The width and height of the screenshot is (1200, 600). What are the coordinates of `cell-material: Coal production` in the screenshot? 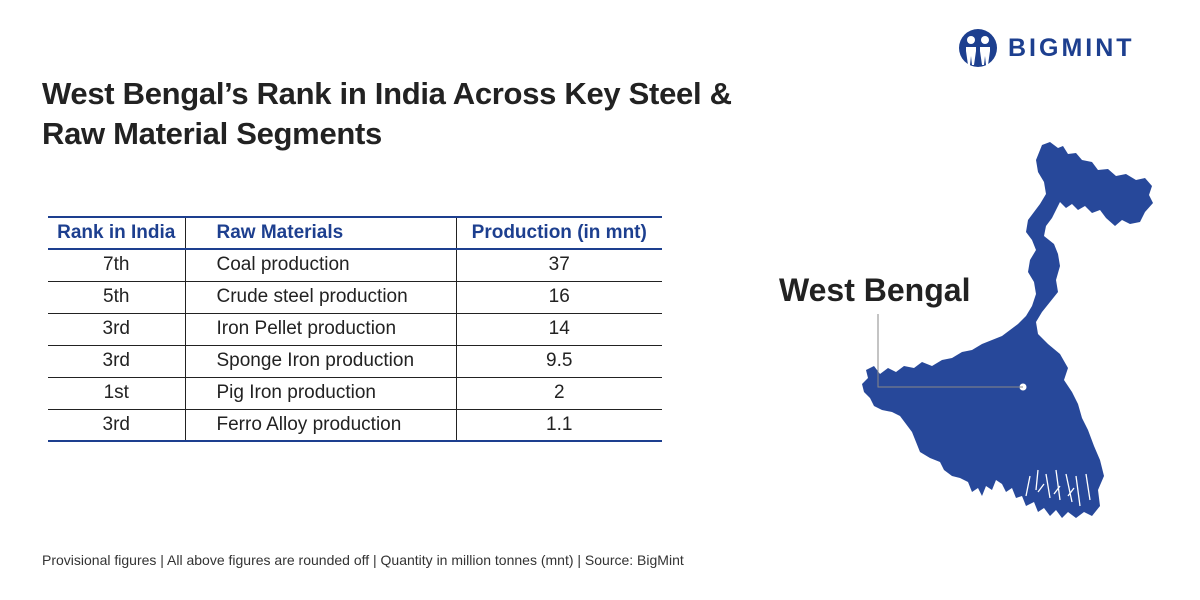 It's located at (321, 265).